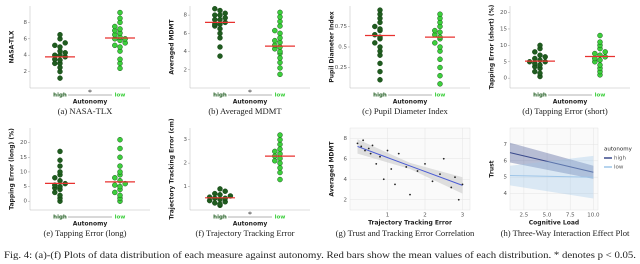 This screenshot has width=640, height=264. What do you see at coordinates (503, 13) in the screenshot?
I see `y-tick-label: 20` at bounding box center [503, 13].